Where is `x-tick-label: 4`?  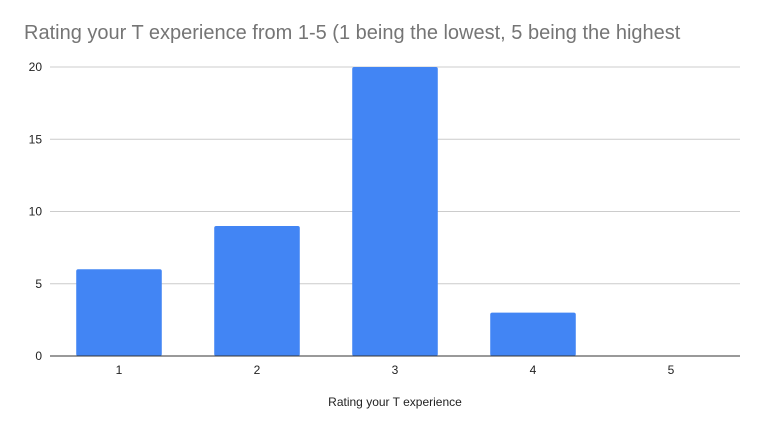 x-tick-label: 4 is located at coordinates (533, 370).